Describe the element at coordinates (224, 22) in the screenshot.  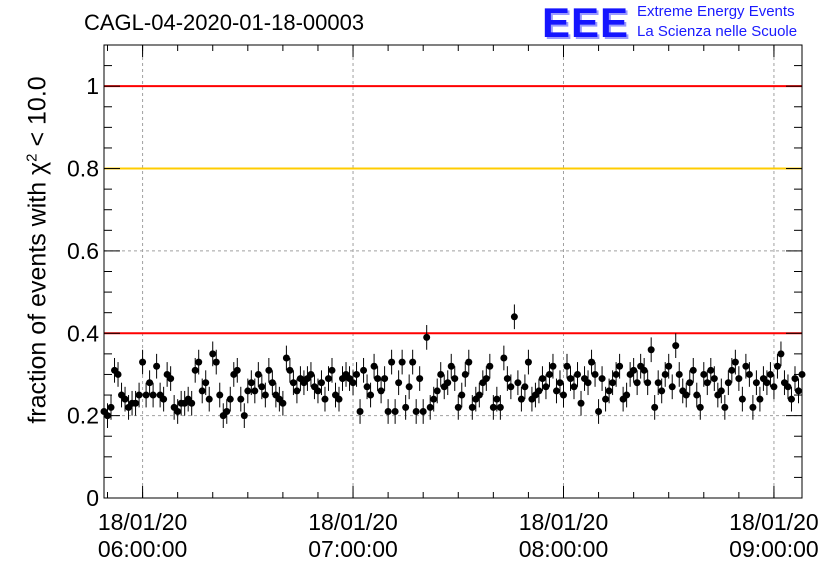
I see `chart-title: CAGL-04-2020-01-18-00003` at that location.